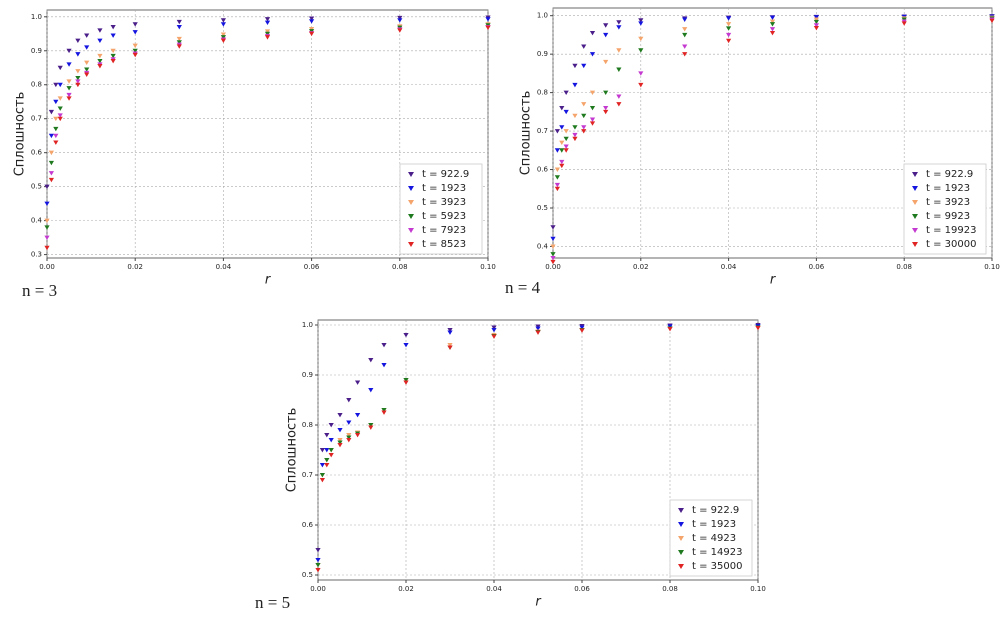  Describe the element at coordinates (308, 525) in the screenshot. I see `y-tick-label: 0.6` at that location.